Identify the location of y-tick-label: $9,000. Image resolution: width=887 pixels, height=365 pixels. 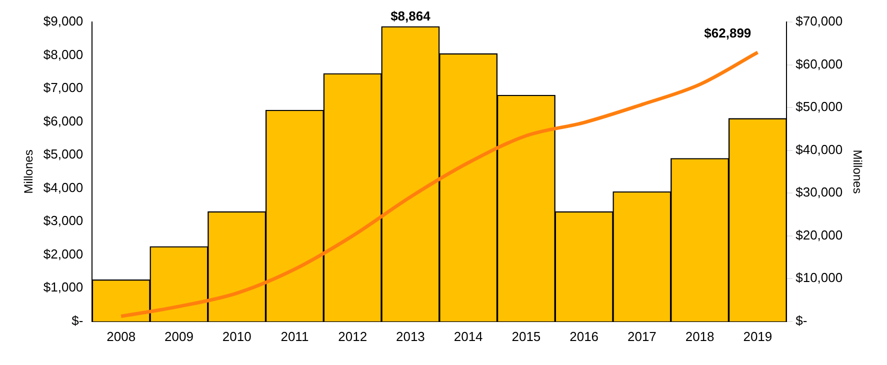
(63, 21).